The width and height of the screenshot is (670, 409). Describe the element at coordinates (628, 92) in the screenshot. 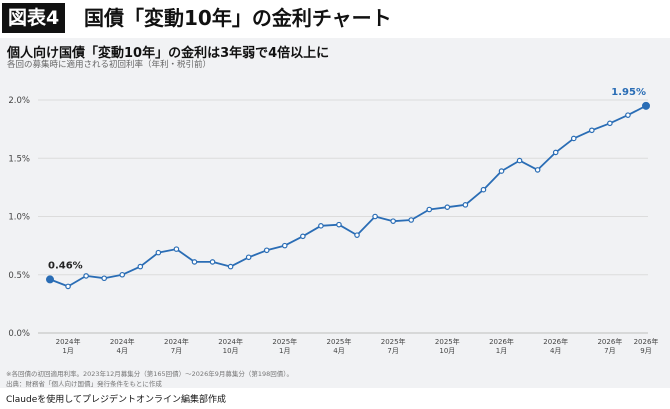

I see `data-label: 1.95%` at that location.